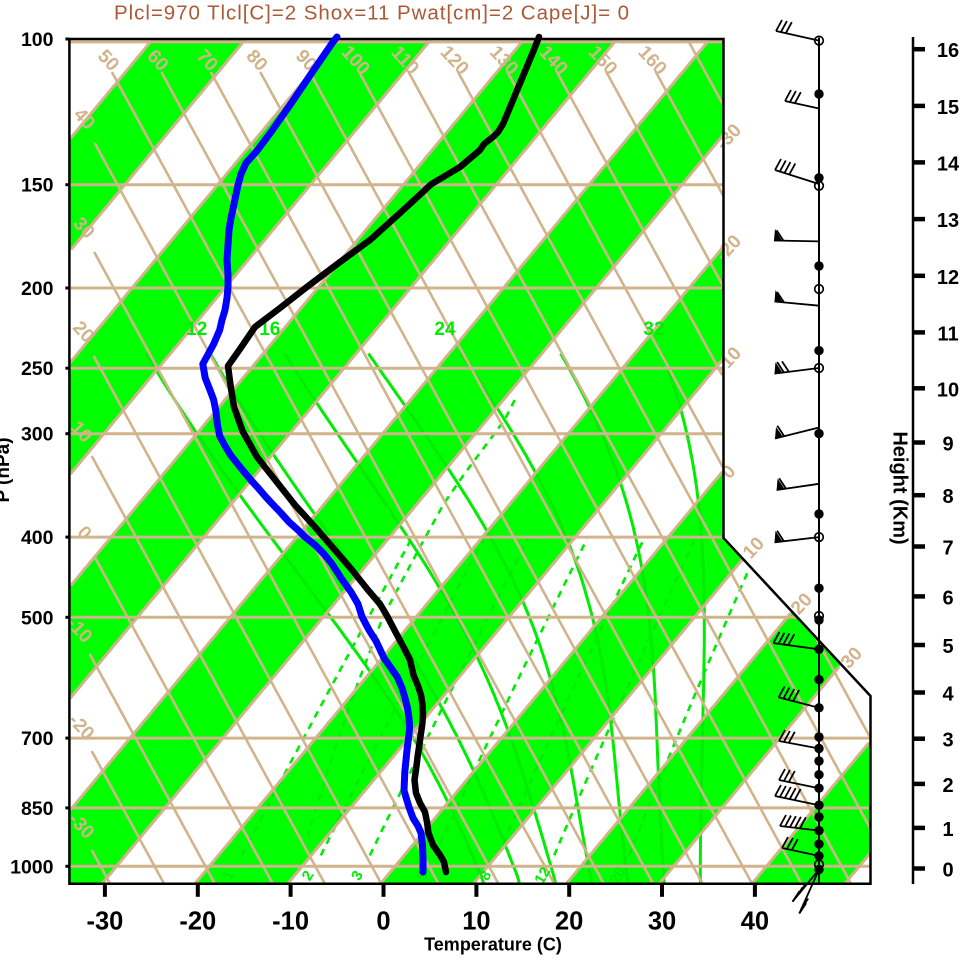 Image resolution: width=961 pixels, height=962 pixels. Describe the element at coordinates (948, 695) in the screenshot. I see `svg-text: 4` at that location.